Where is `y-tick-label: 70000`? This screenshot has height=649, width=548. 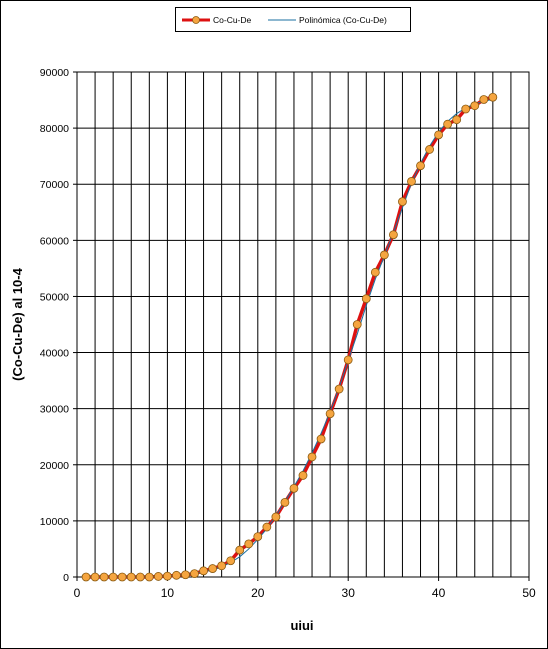 y-tick-label: 70000 is located at coordinates (54, 185).